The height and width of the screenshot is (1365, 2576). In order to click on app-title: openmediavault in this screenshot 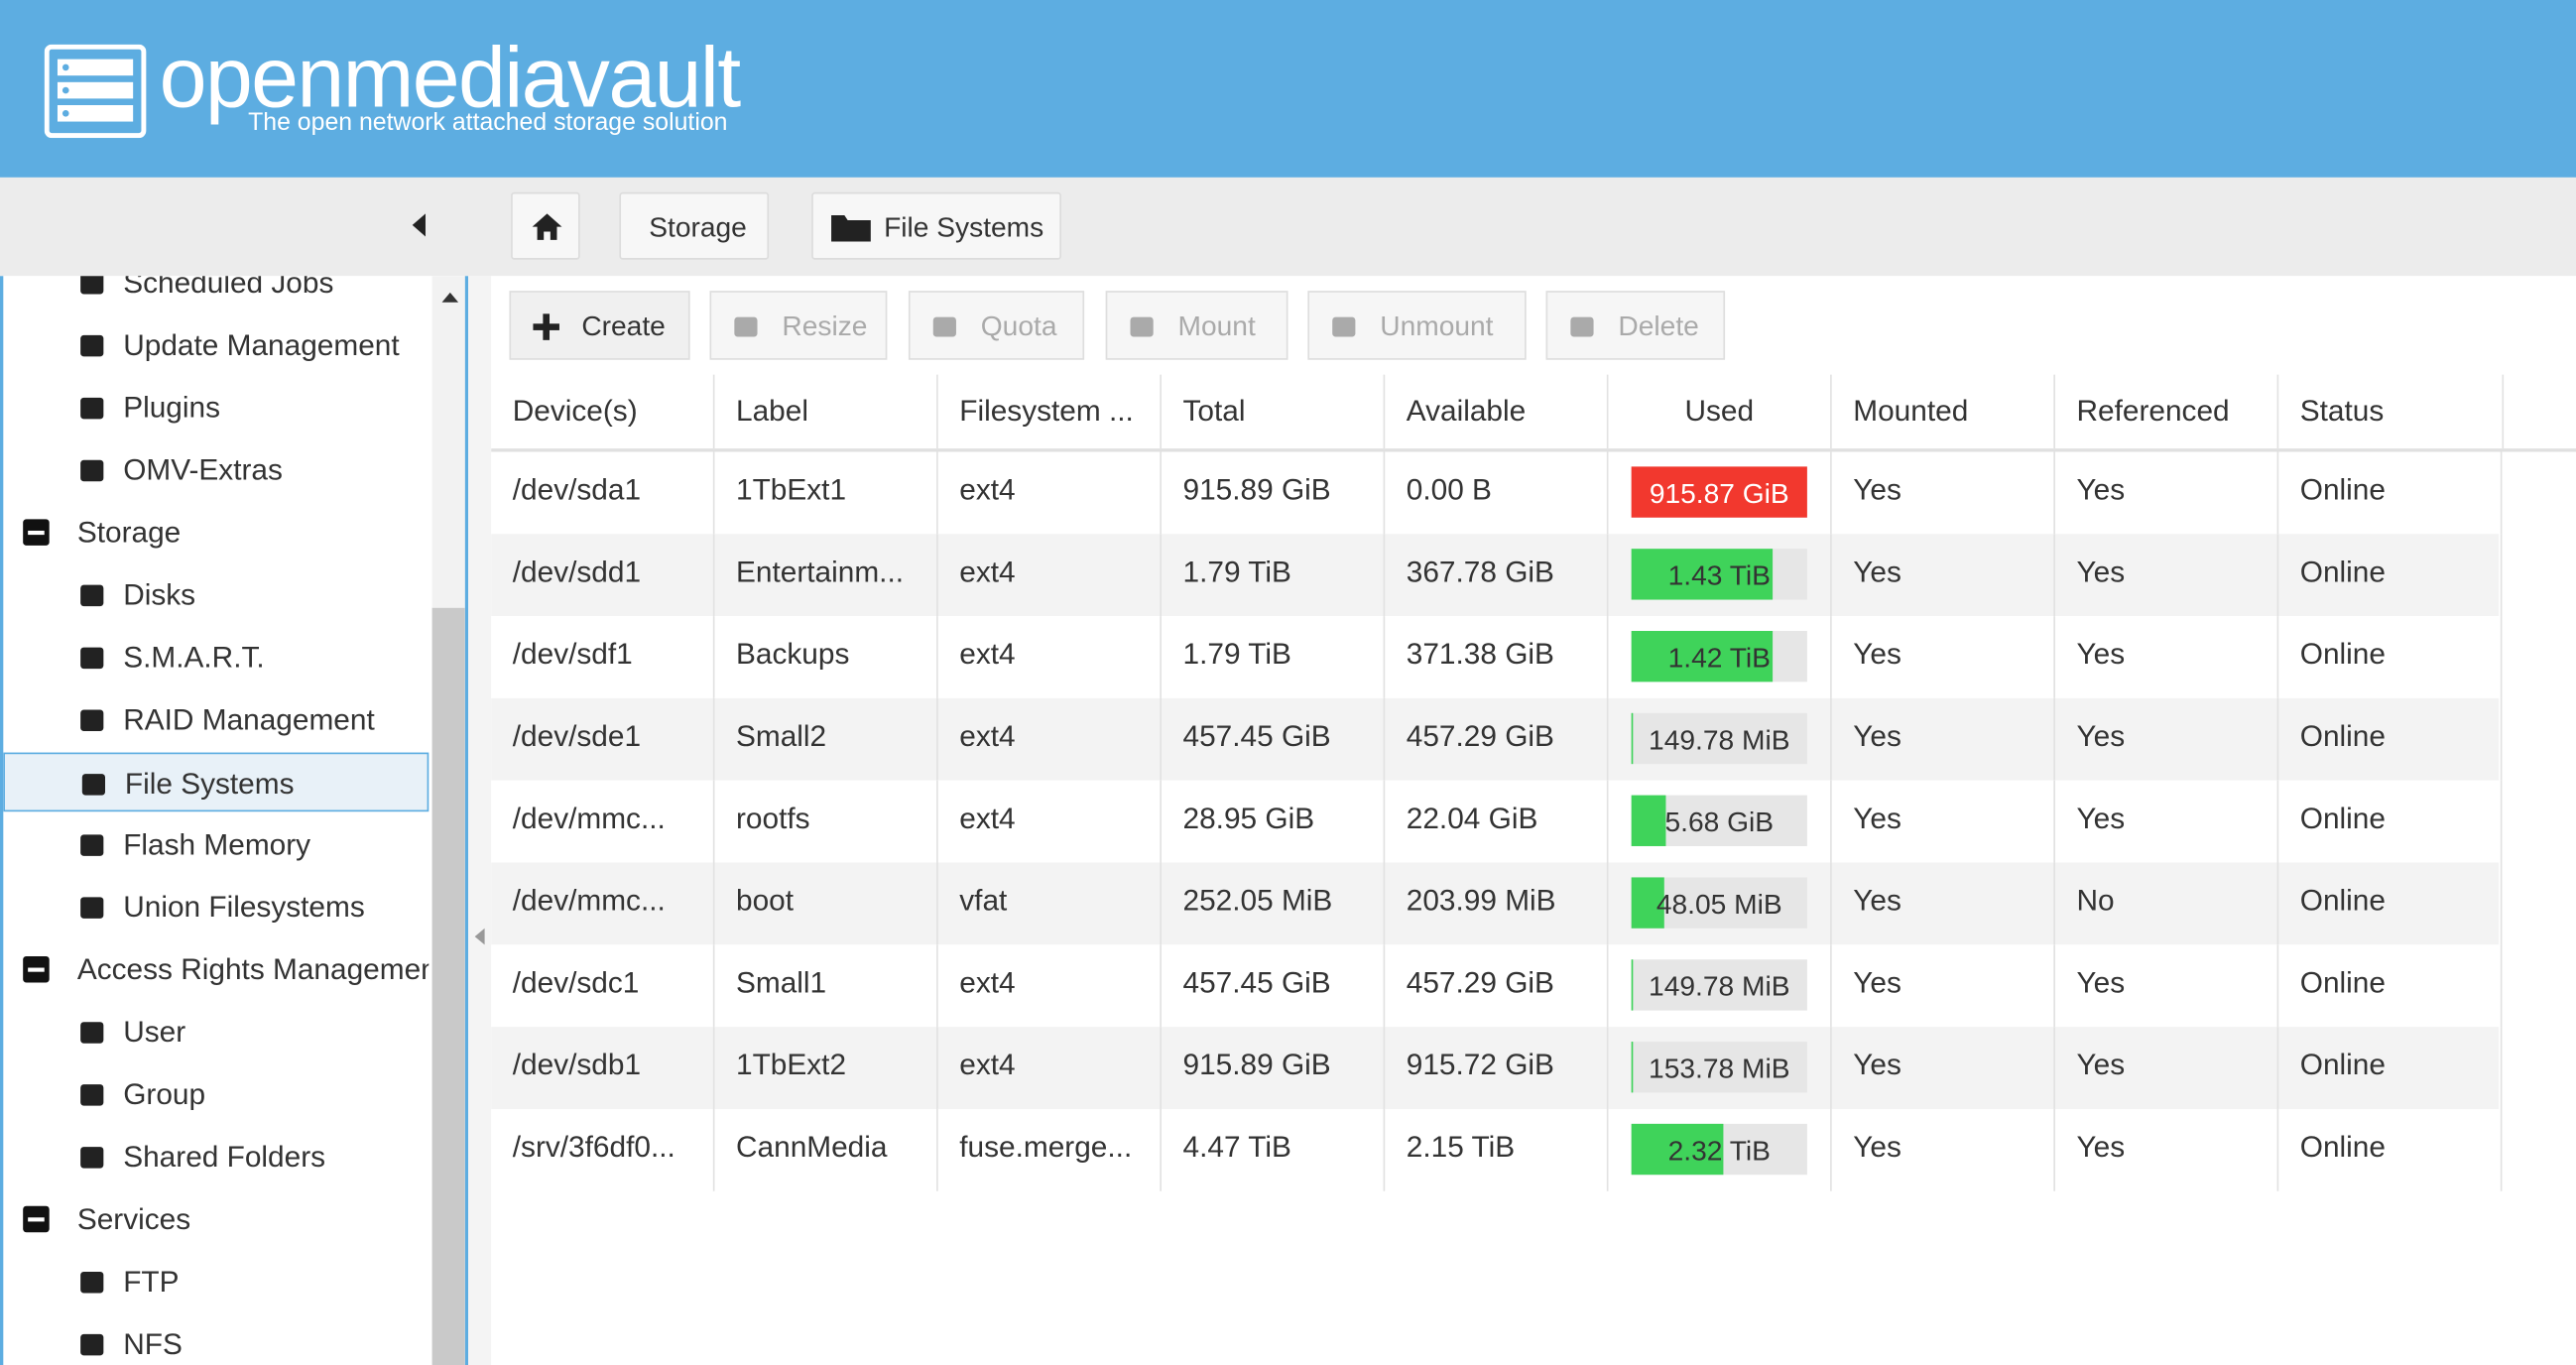, I will do `click(450, 79)`.